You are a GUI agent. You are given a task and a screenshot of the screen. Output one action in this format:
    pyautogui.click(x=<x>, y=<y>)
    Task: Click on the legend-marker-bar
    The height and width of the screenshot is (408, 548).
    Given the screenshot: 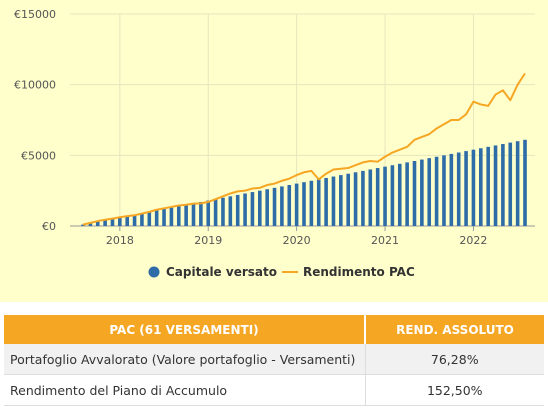 What is the action you would take?
    pyautogui.click(x=154, y=272)
    